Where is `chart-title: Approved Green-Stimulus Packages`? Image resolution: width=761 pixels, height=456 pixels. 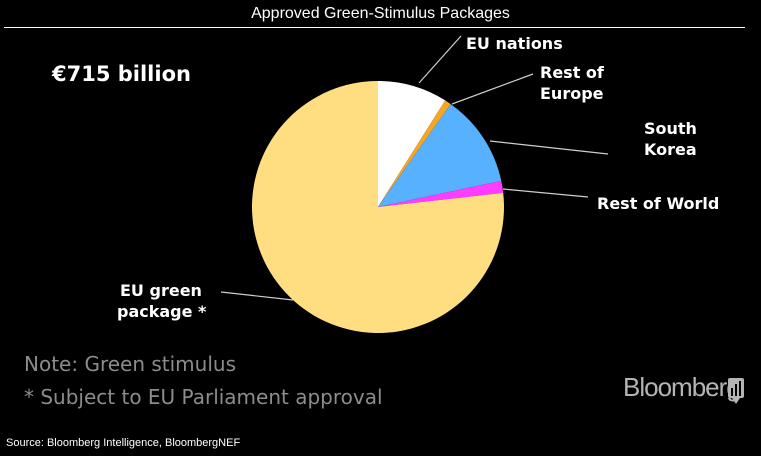
chart-title: Approved Green-Stimulus Packages is located at coordinates (380, 13).